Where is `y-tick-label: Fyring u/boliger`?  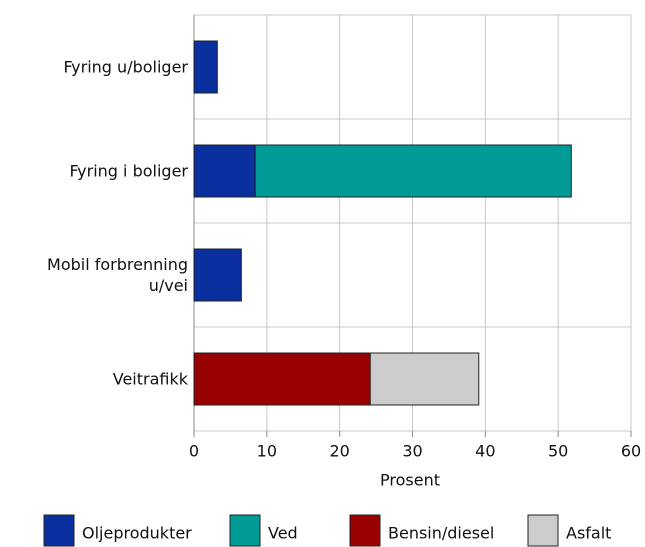 y-tick-label: Fyring u/boliger is located at coordinates (125, 67).